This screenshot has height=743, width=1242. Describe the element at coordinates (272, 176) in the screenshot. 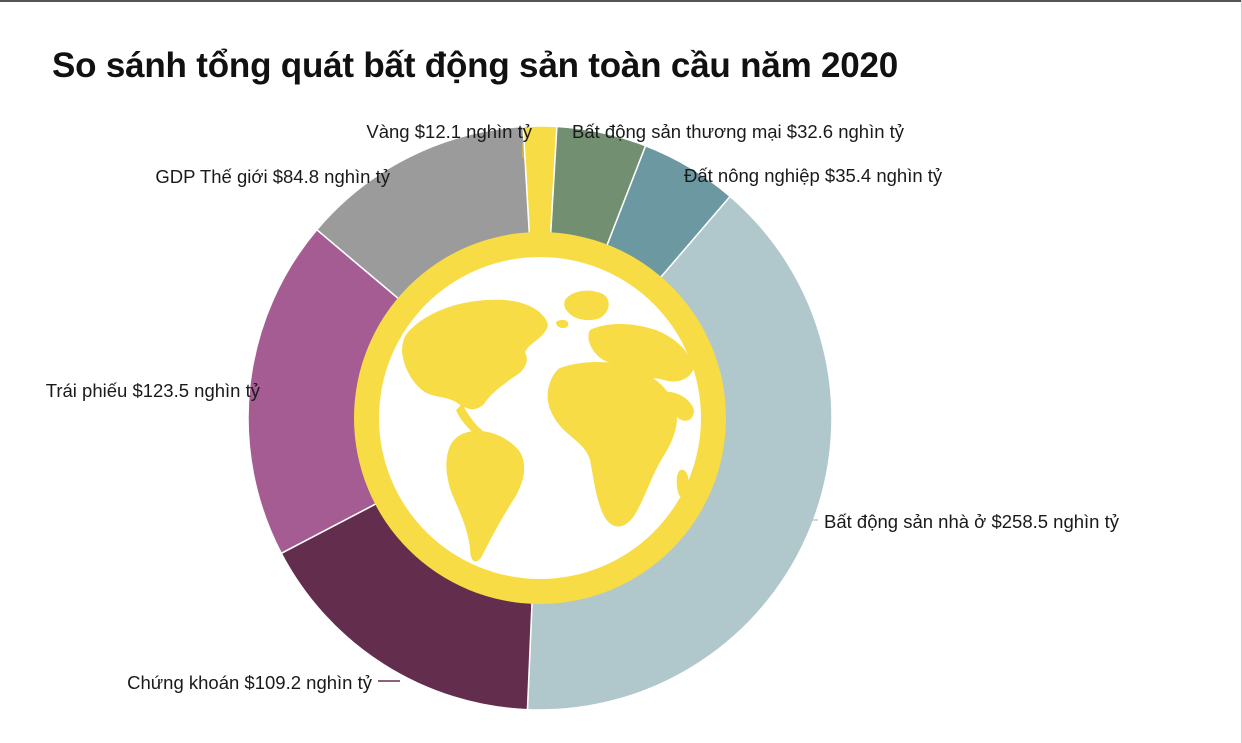

I see `slice-label-7: GDP Thế giới $84.8 nghìn tỷ` at that location.